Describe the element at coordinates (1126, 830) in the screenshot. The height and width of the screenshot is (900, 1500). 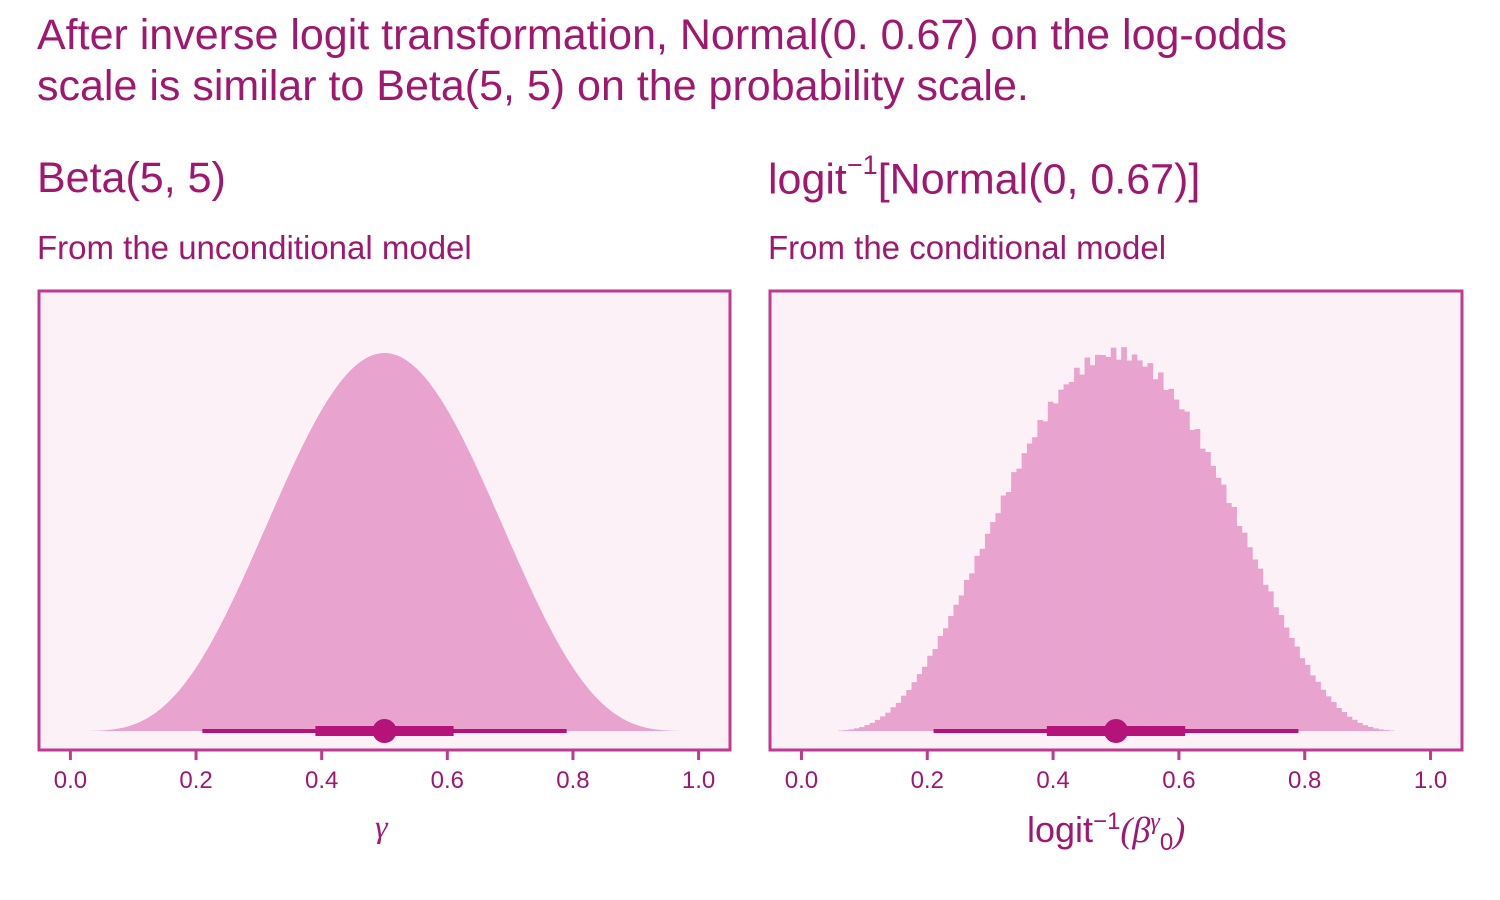
I see `xlabel-open-paren: (` at that location.